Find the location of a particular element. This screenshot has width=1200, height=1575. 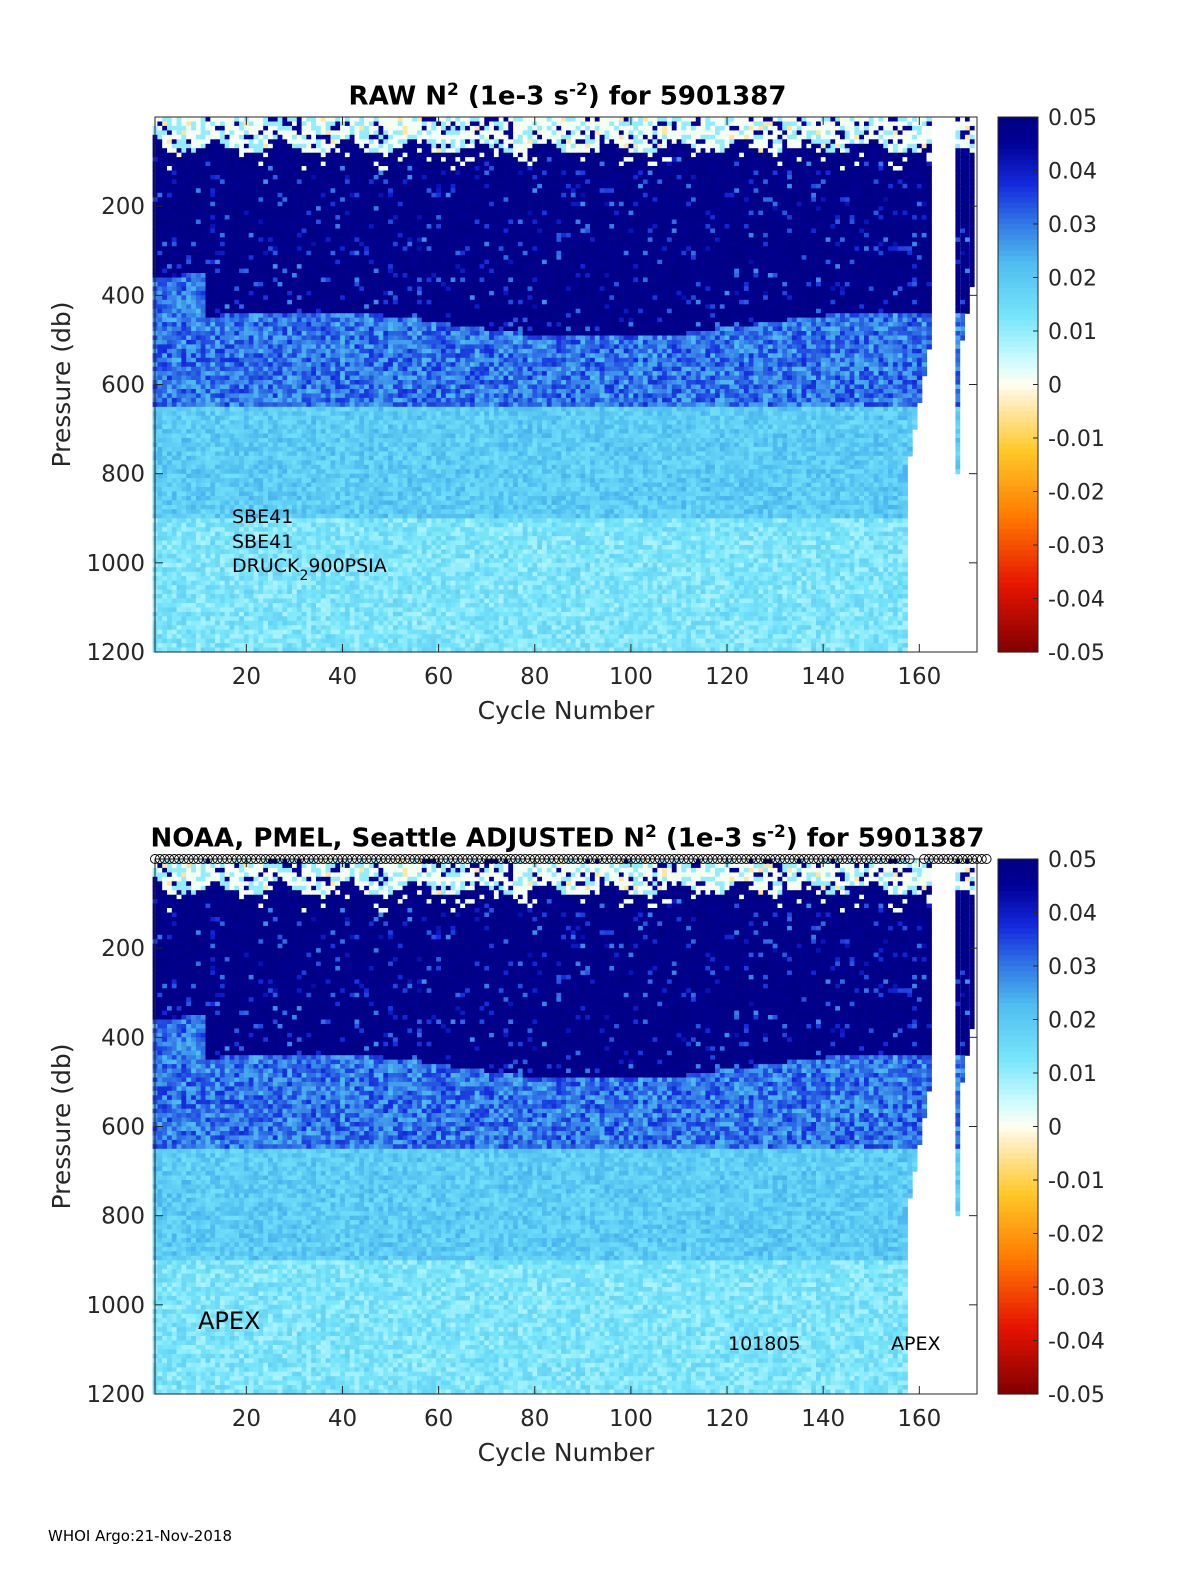

colorbar-tick-label: 0.04 is located at coordinates (1072, 914).